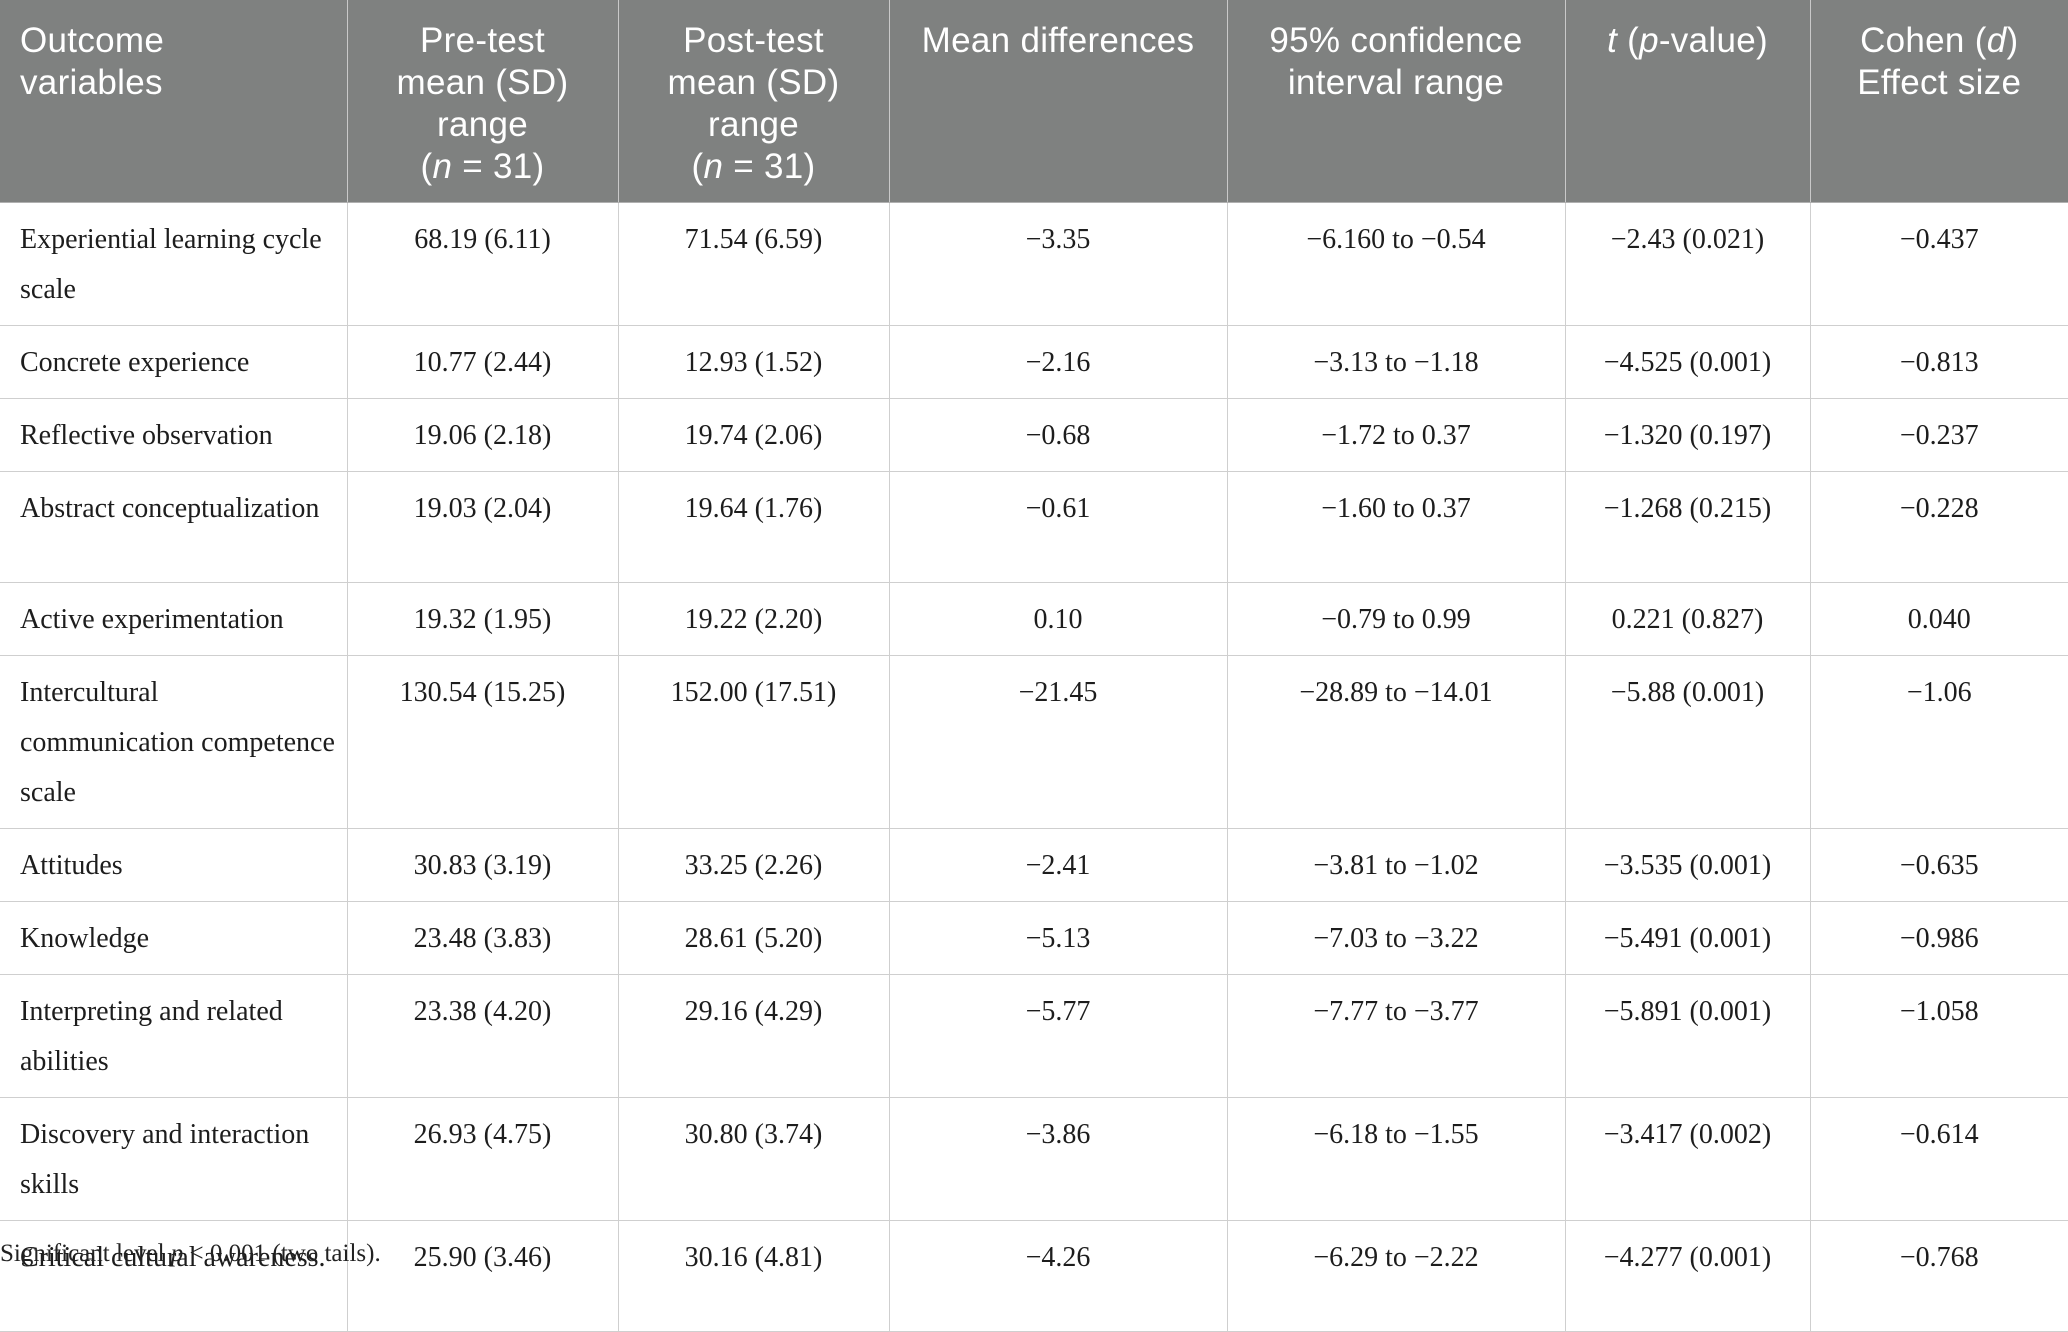 The width and height of the screenshot is (2068, 1332). What do you see at coordinates (1058, 742) in the screenshot?
I see `cell-diff: −21.45` at bounding box center [1058, 742].